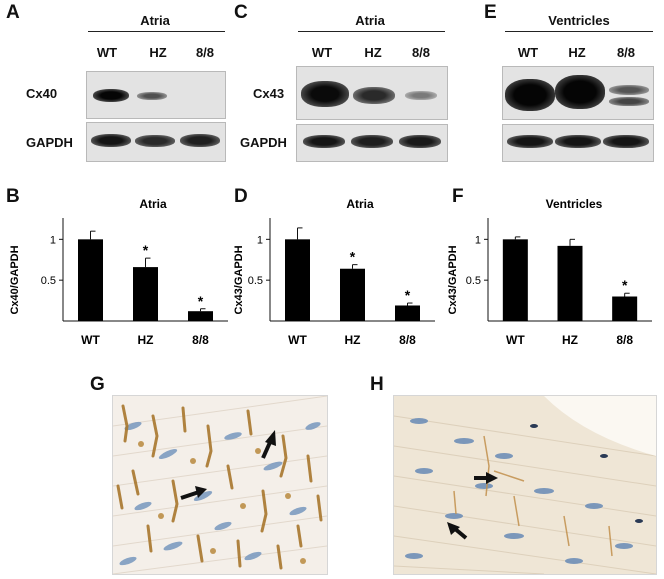 The height and width of the screenshot is (579, 664). I want to click on panel-a-row-cx40: Cx40, so click(42, 93).